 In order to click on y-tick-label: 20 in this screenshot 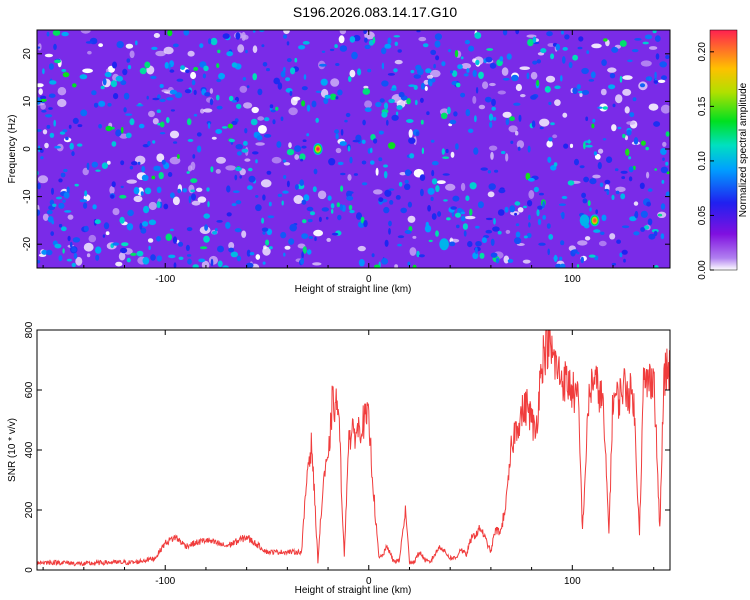, I will do `click(27, 54)`.